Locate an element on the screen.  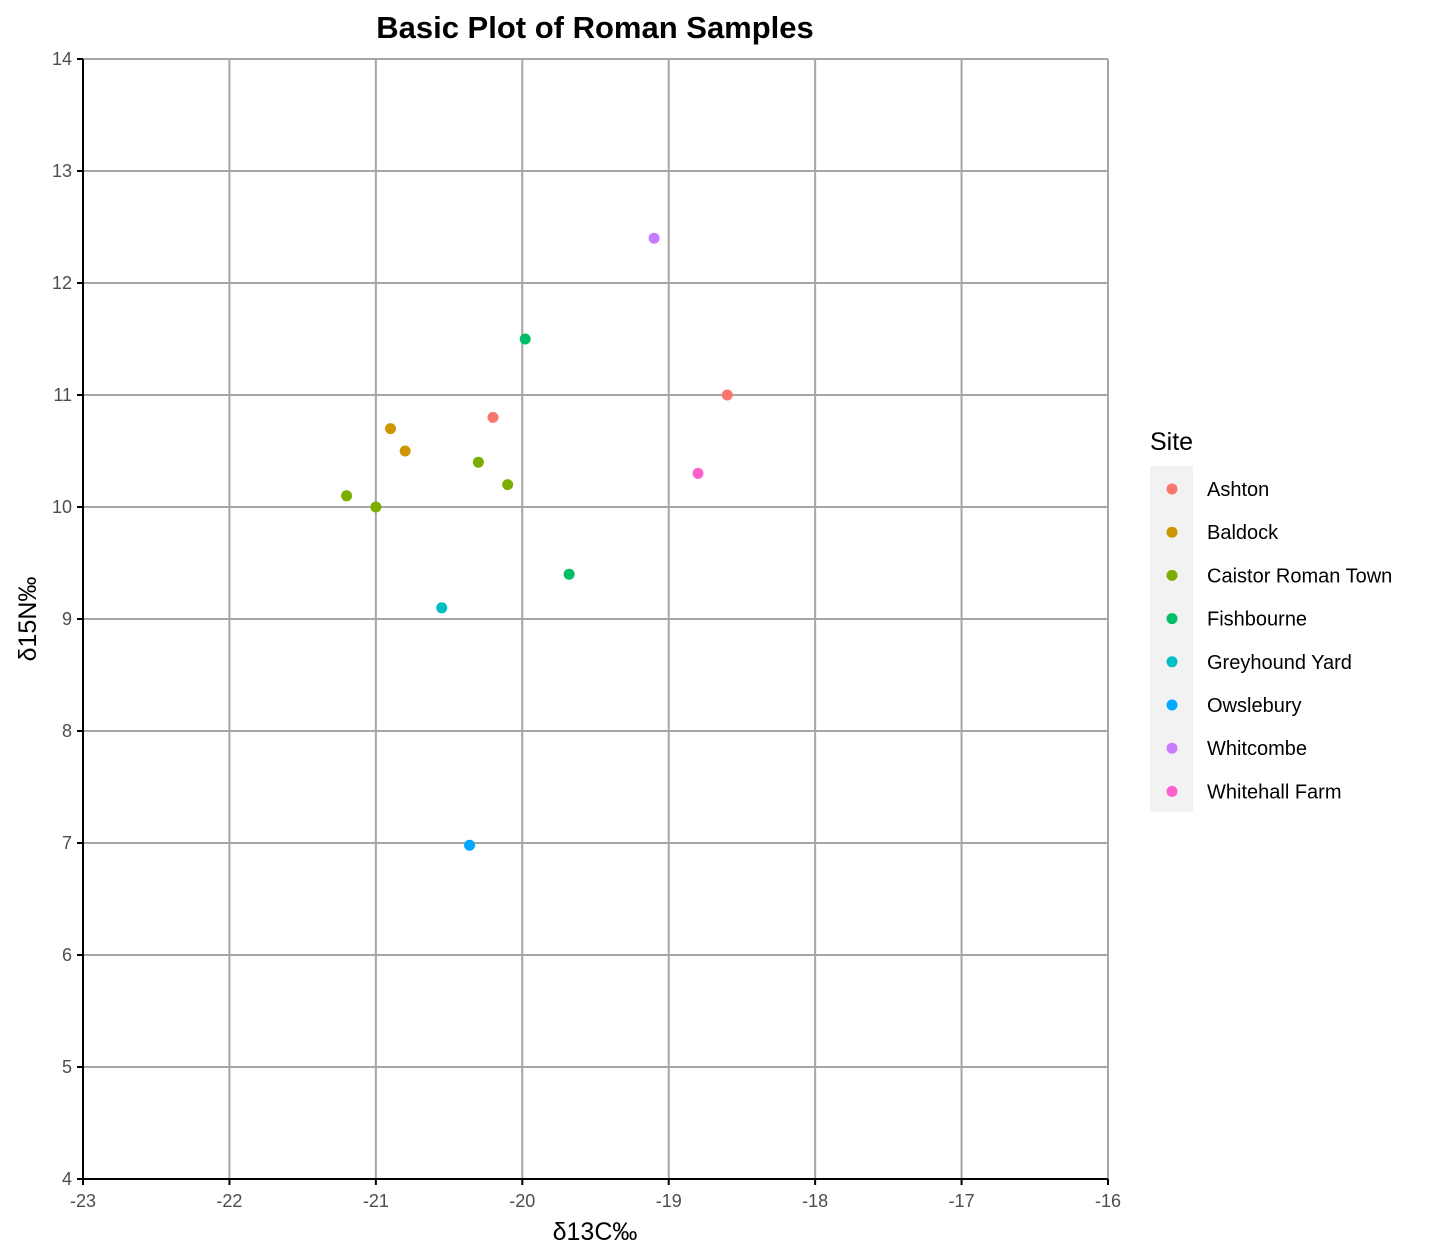
legend-label: Greyhound Yard is located at coordinates (1279, 663).